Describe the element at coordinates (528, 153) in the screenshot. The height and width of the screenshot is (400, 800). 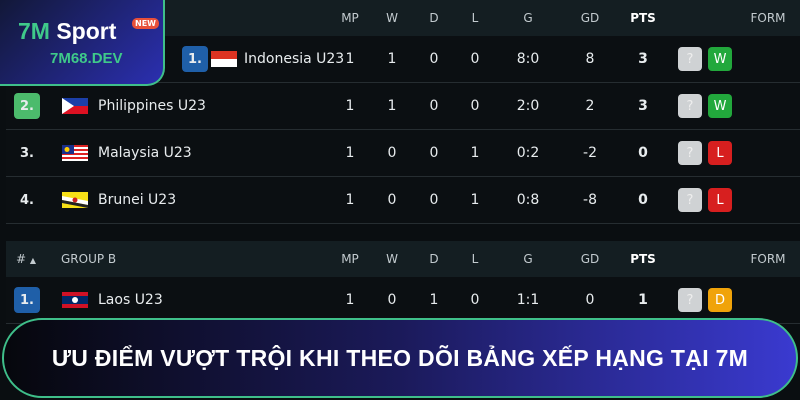
I see `stat-g: 0:2` at that location.